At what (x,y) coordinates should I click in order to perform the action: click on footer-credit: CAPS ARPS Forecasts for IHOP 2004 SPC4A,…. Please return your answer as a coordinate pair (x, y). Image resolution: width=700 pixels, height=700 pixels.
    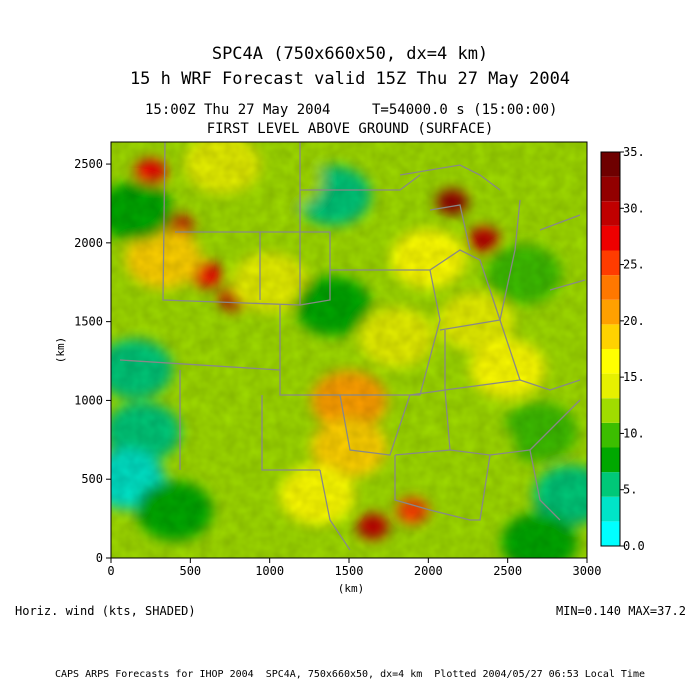
    Looking at the image, I should click on (349, 674).